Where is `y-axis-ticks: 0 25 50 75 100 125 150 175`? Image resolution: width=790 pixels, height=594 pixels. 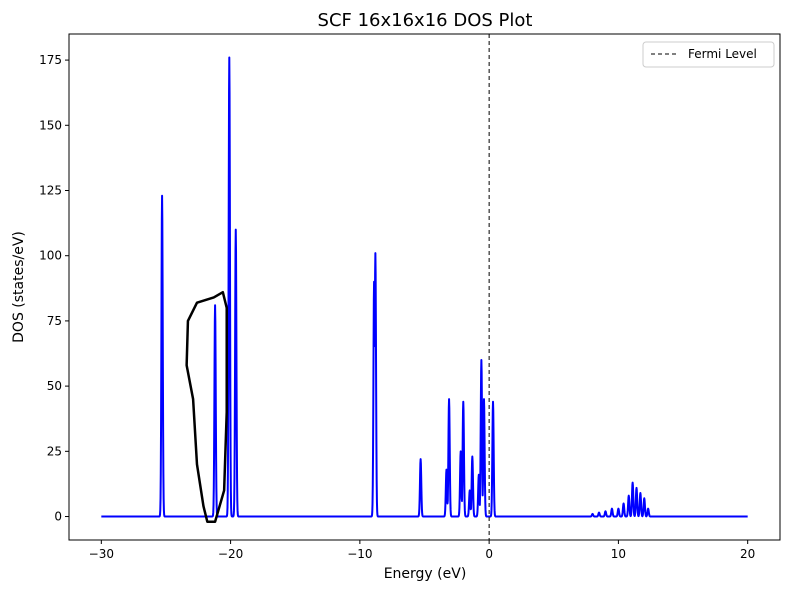 y-axis-ticks: 0 25 50 75 100 125 150 175 is located at coordinates (54, 288).